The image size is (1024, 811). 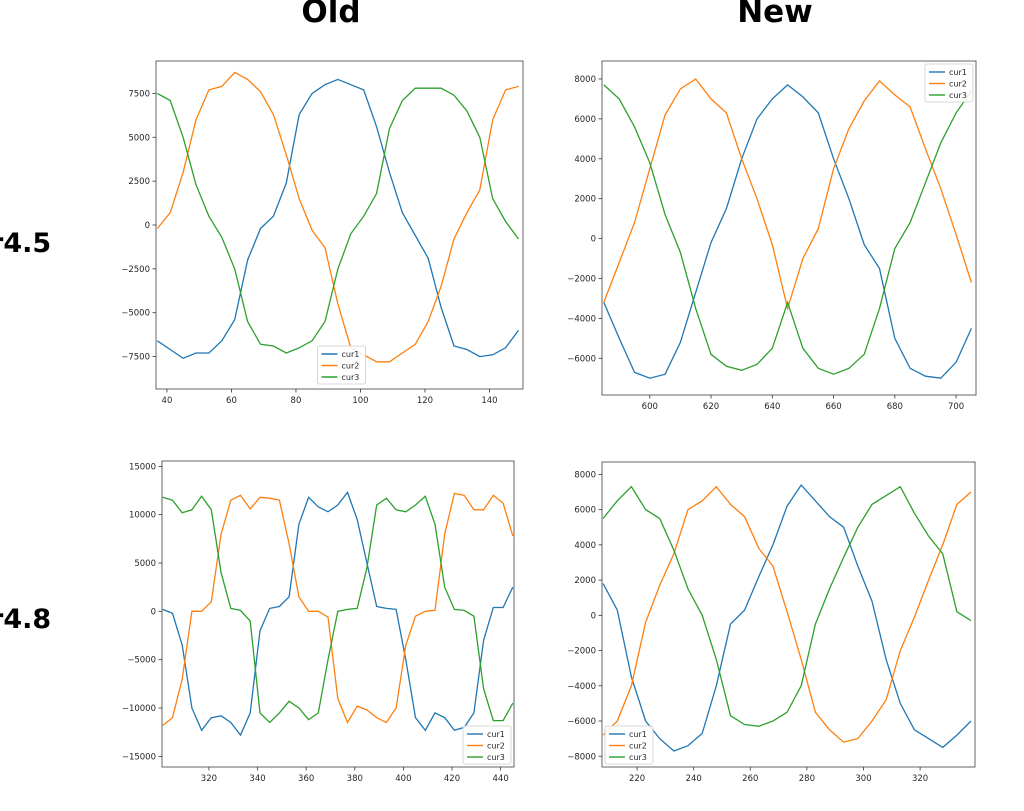 I want to click on y-tick-label: 10000, so click(x=142, y=516).